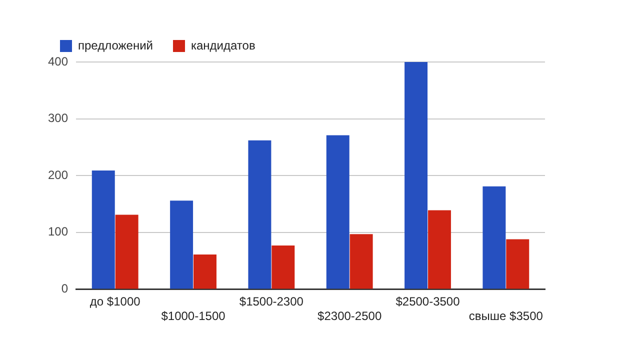  What do you see at coordinates (64, 289) in the screenshot?
I see `y-tick-label: 0` at bounding box center [64, 289].